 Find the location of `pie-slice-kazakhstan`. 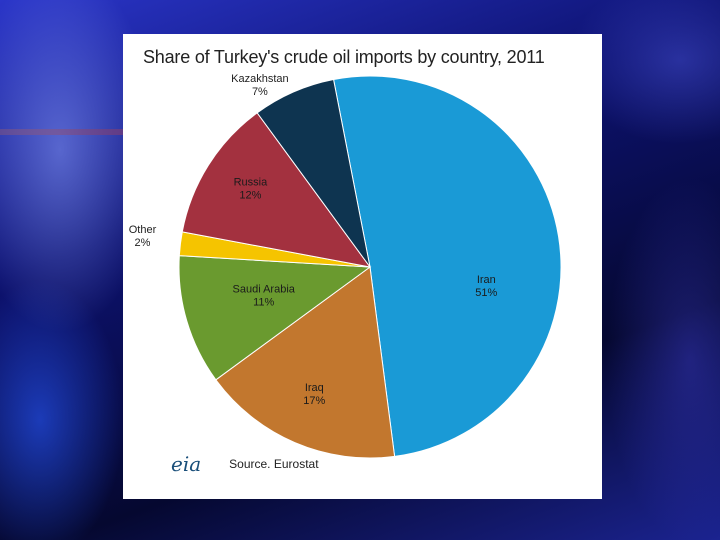

pie-slice-kazakhstan is located at coordinates (313, 173).